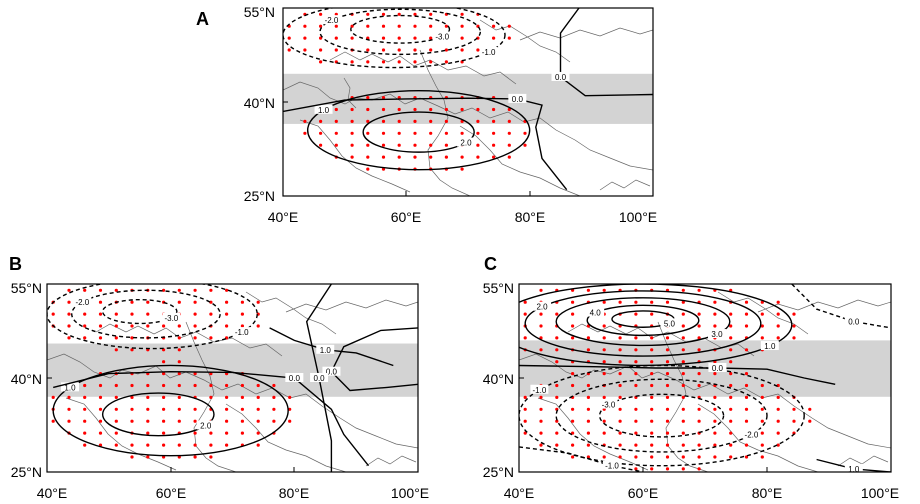 The height and width of the screenshot is (504, 920). I want to click on panel-c-contour-label: 2.0, so click(542, 307).